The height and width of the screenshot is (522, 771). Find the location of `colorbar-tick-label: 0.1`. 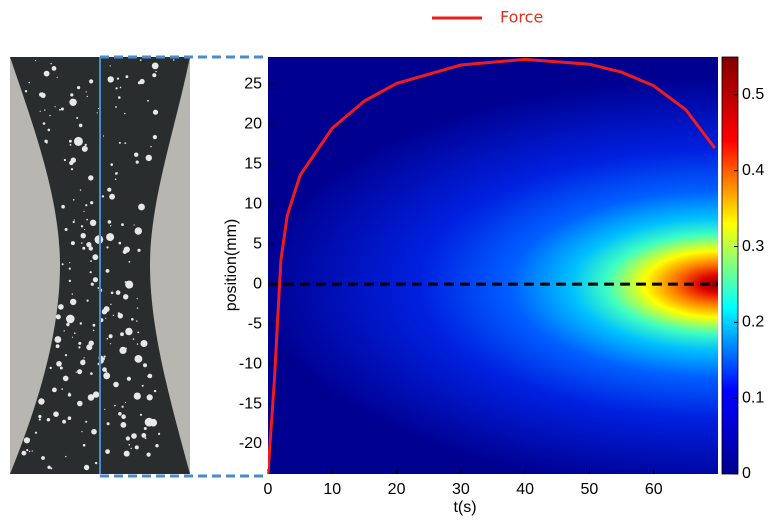

colorbar-tick-label: 0.1 is located at coordinates (753, 397).